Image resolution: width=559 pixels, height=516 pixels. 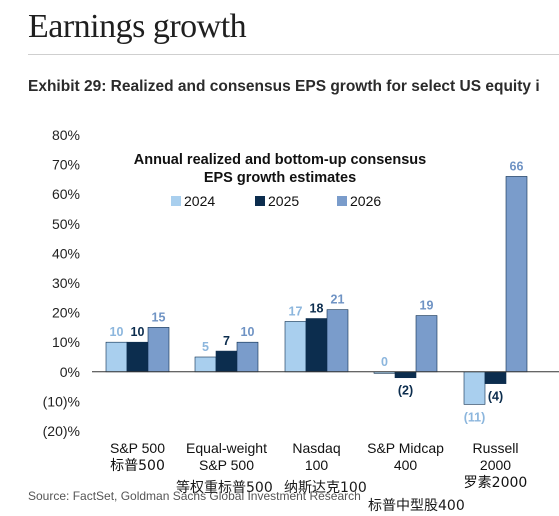 What do you see at coordinates (496, 483) in the screenshot?
I see `category-label-4-2: 罗素2000` at bounding box center [496, 483].